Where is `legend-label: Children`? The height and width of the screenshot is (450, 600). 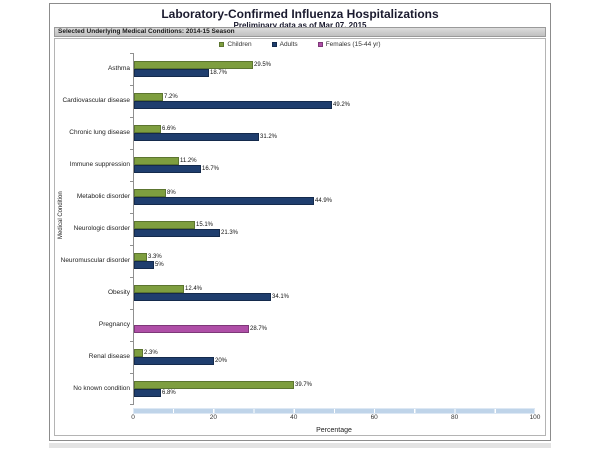
legend-label: Children is located at coordinates (239, 44).